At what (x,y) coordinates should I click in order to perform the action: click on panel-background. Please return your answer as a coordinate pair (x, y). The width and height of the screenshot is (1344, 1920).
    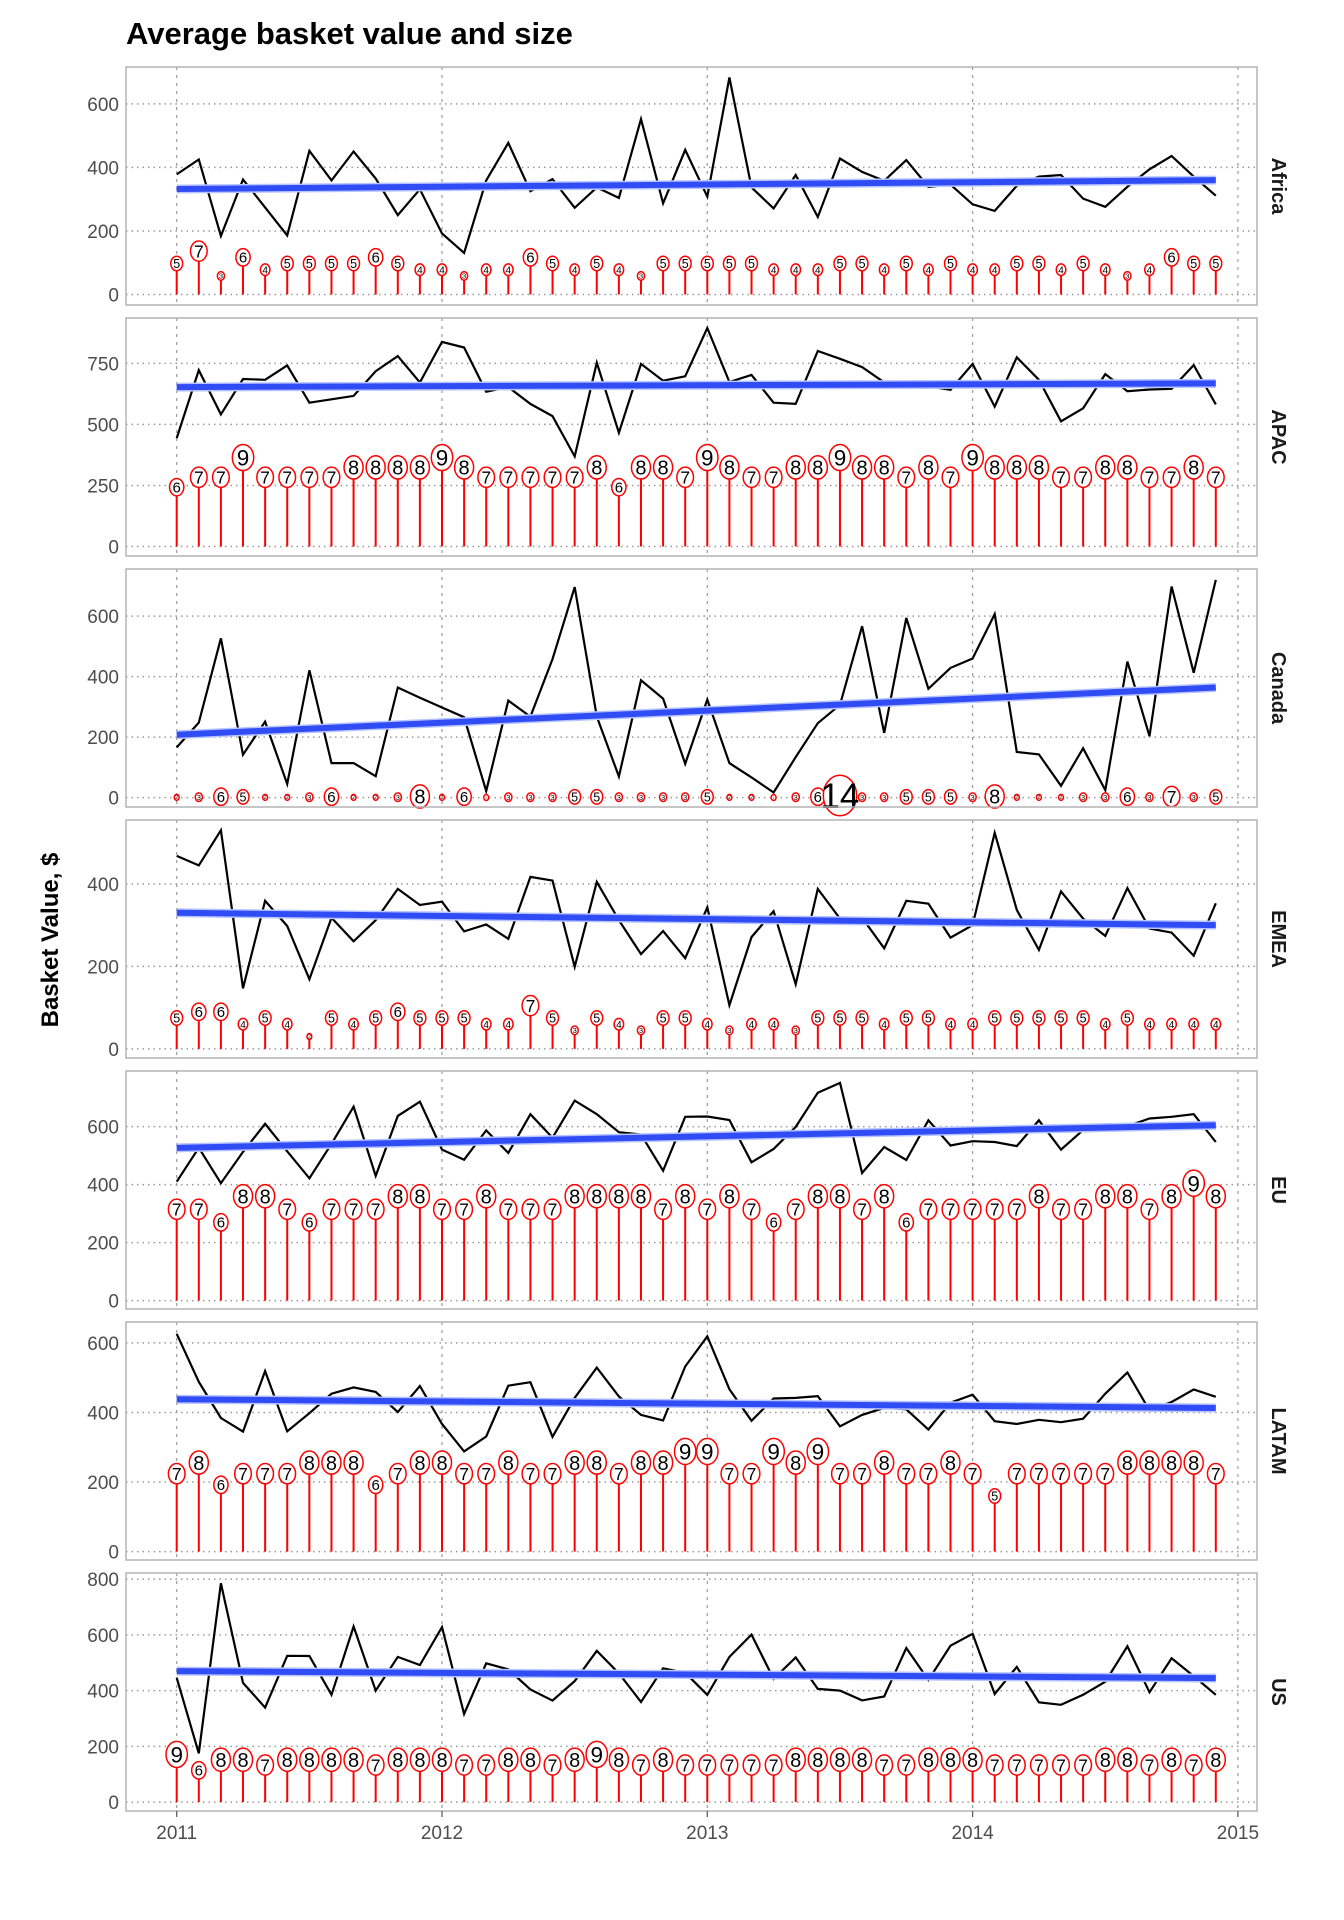
    Looking at the image, I should click on (691, 437).